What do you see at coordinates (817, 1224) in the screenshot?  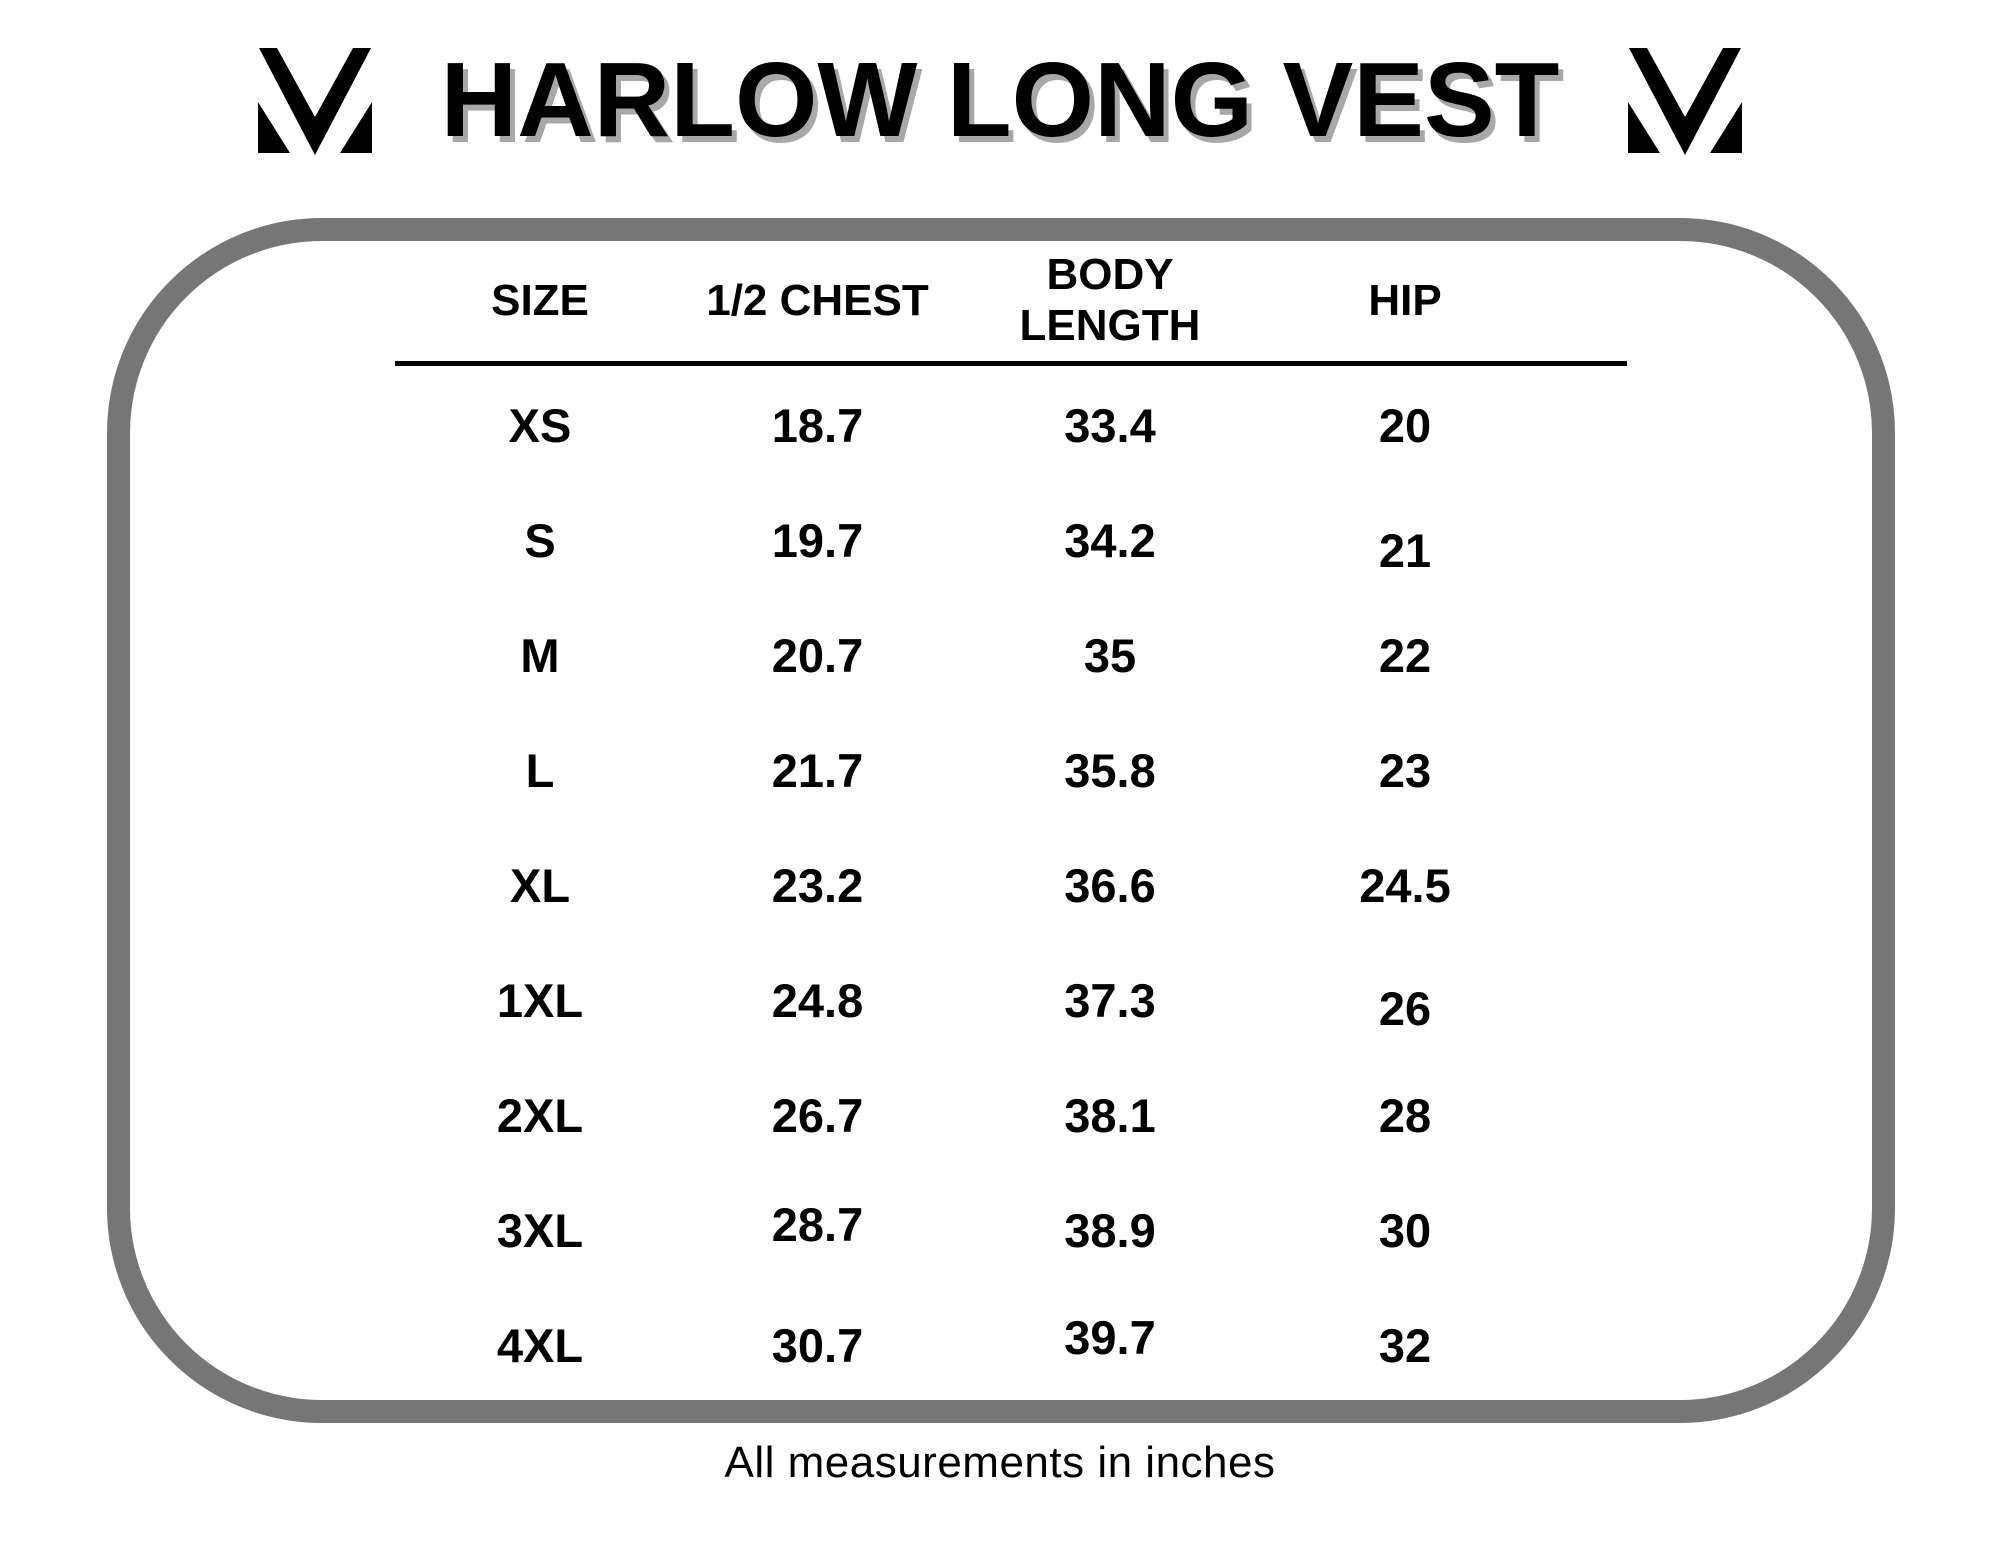 I see `cell-text: 28.7` at bounding box center [817, 1224].